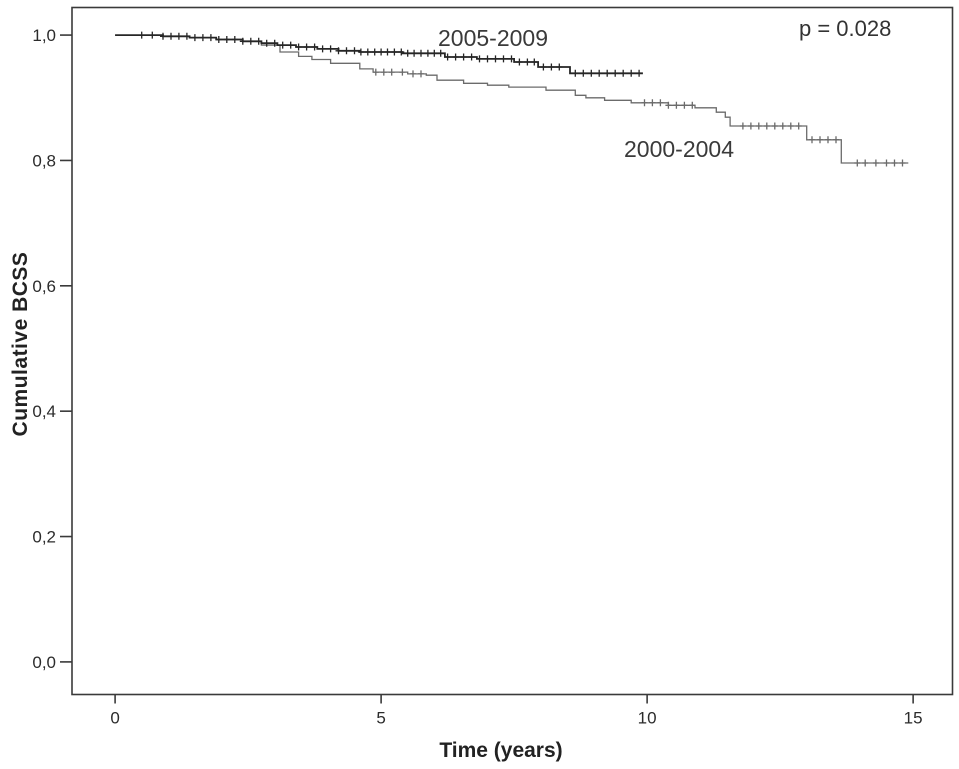 This screenshot has height=769, width=959. Describe the element at coordinates (639, 117) in the screenshot. I see `censor-marks-2000-2004` at that location.